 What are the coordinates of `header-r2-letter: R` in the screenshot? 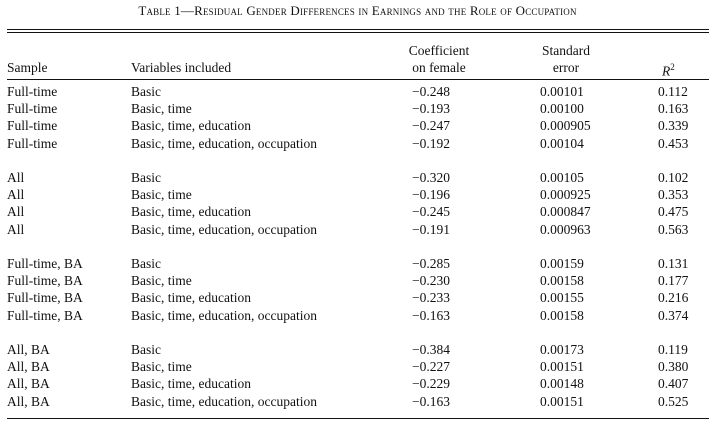 It's located at (666, 71).